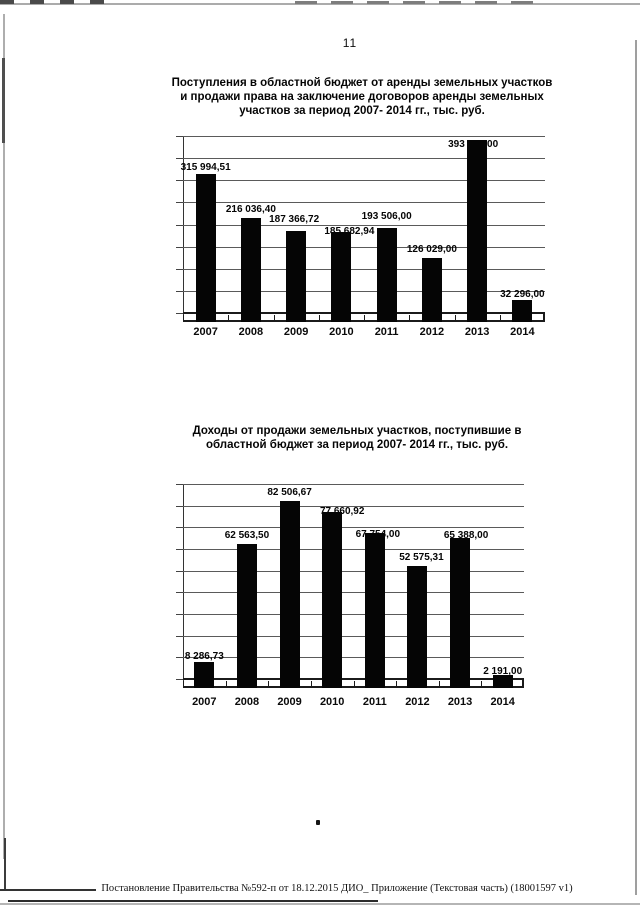  What do you see at coordinates (364, 313) in the screenshot?
I see `zero-gridline` at bounding box center [364, 313].